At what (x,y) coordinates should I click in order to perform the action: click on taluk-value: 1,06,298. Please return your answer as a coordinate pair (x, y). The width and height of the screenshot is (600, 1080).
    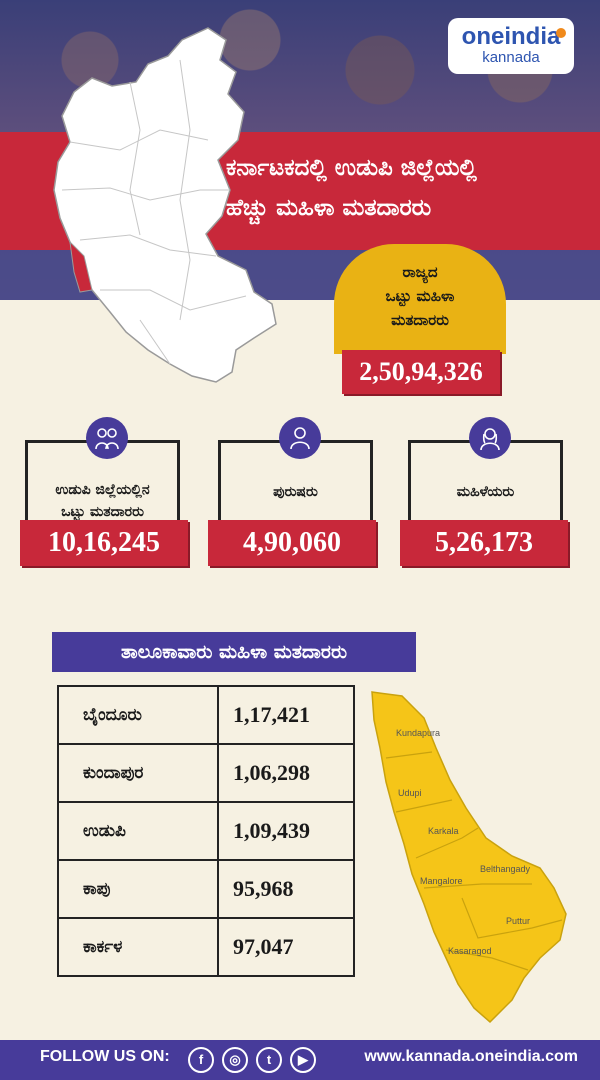
    Looking at the image, I should click on (286, 773).